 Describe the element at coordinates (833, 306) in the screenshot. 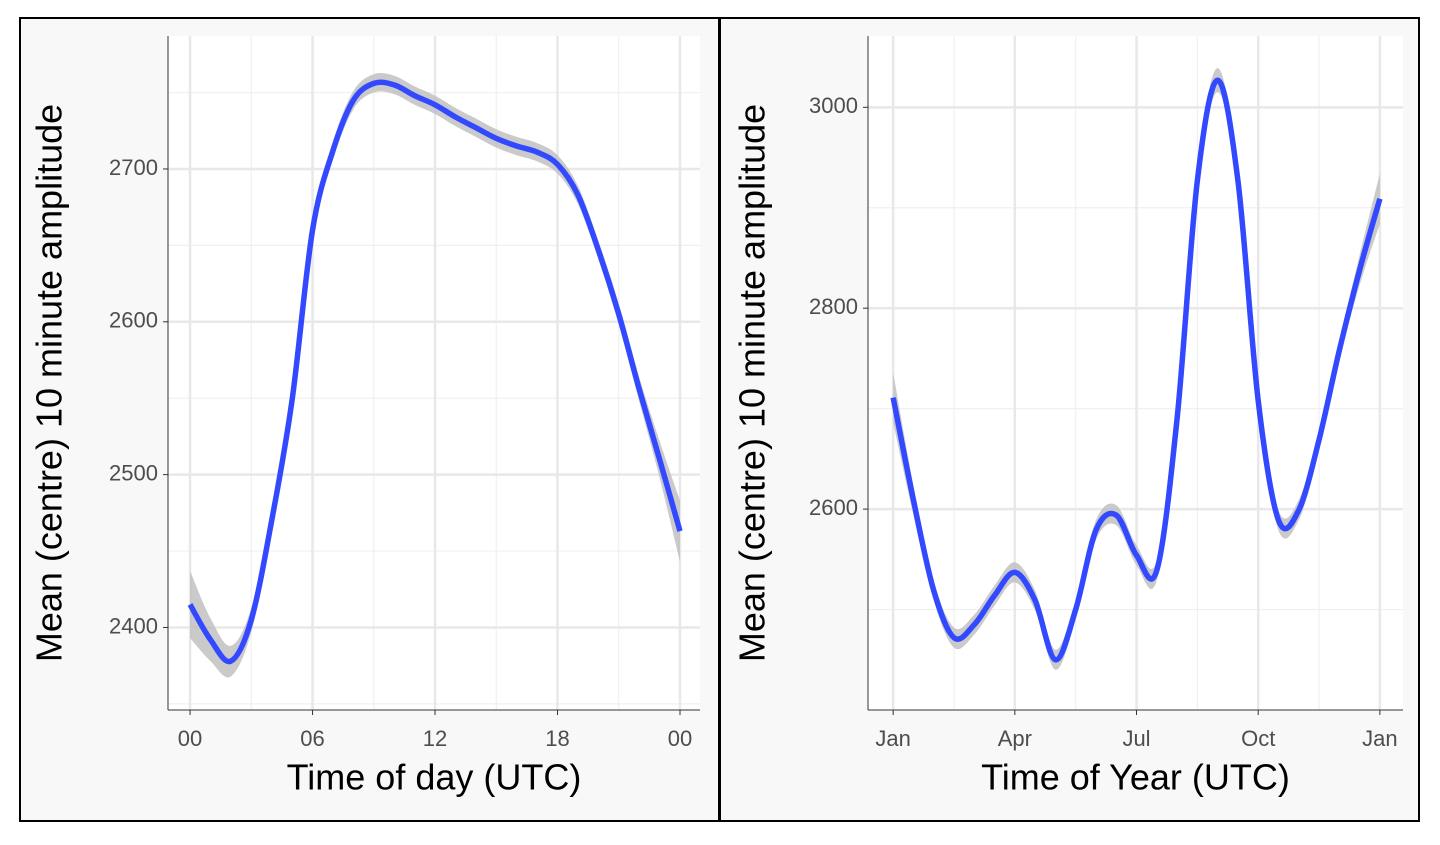

I see `y-tick-label: 2800` at that location.